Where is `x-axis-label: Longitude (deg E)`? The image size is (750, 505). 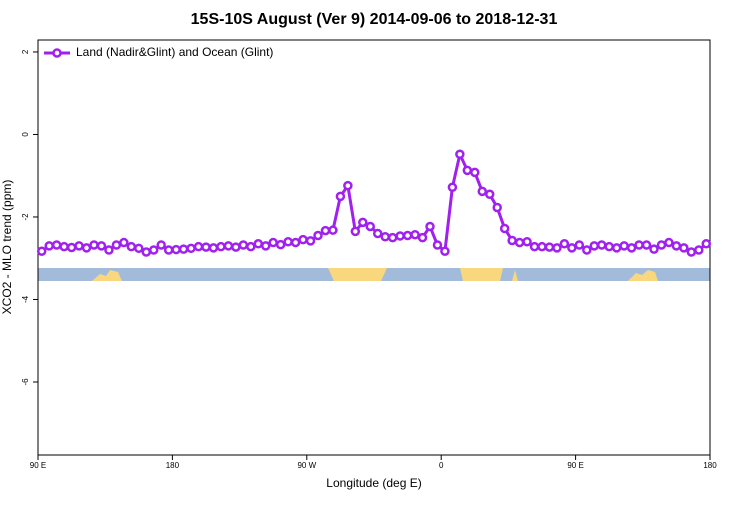 x-axis-label: Longitude (deg E) is located at coordinates (373, 483).